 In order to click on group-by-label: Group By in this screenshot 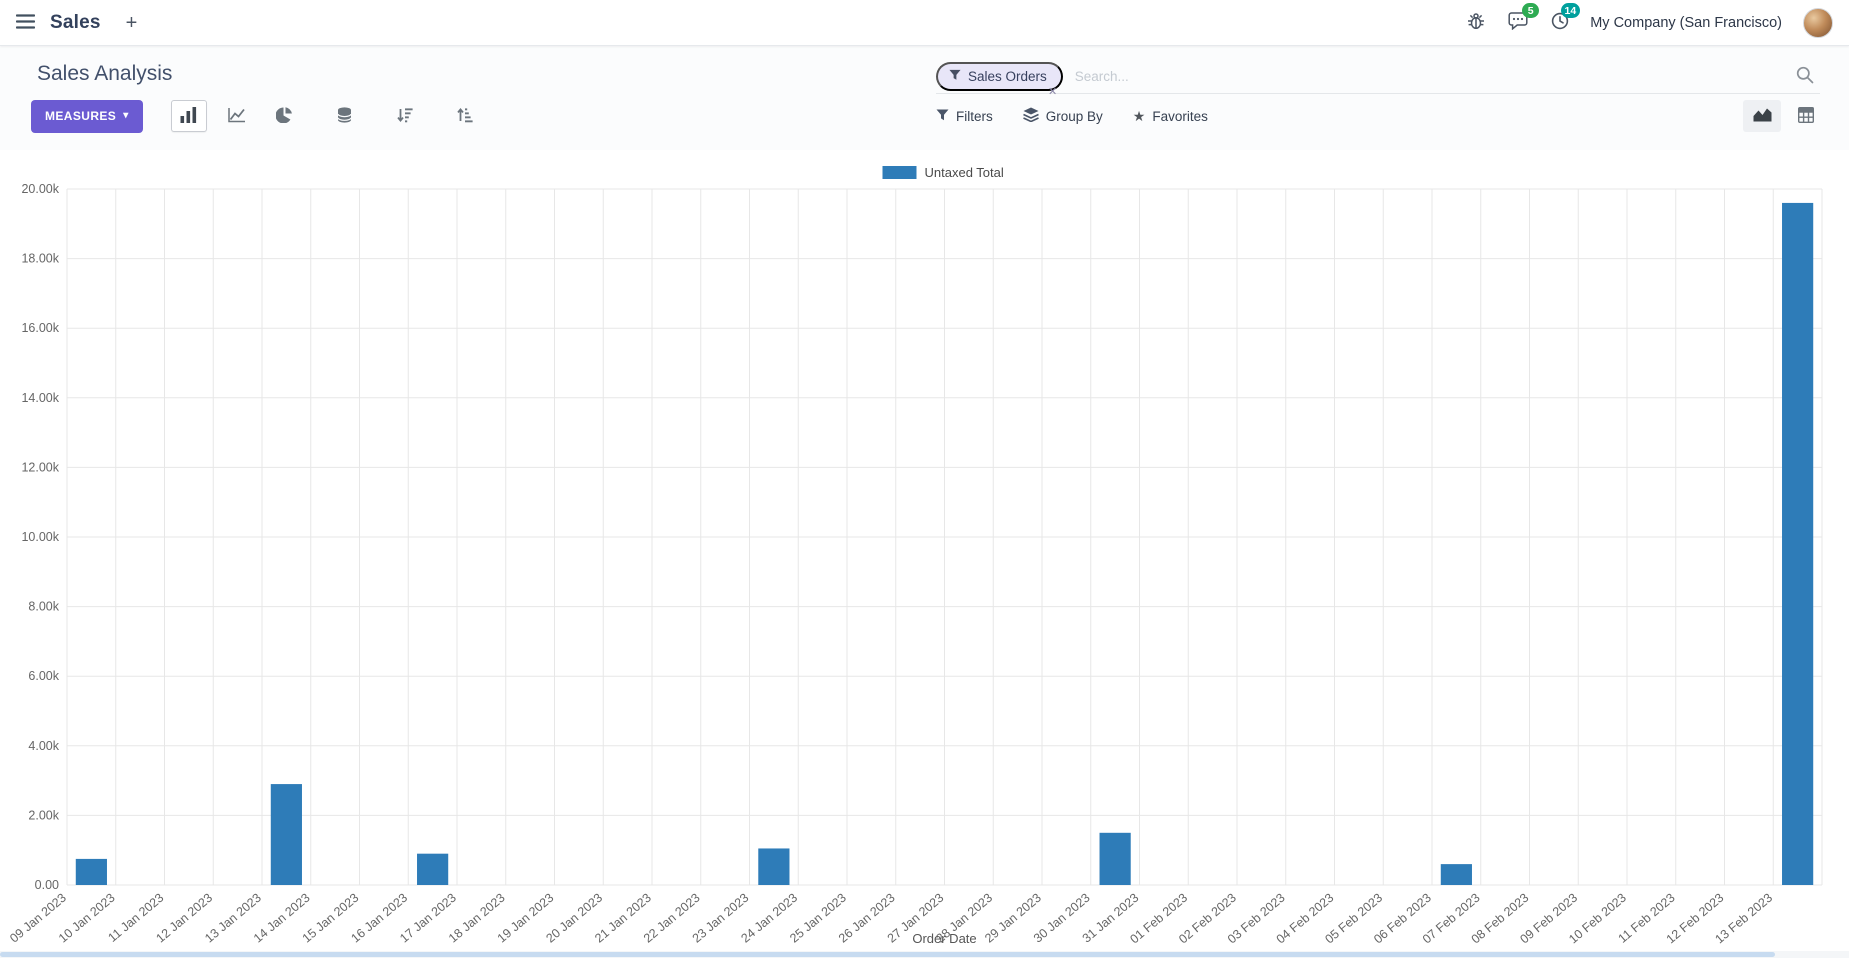, I will do `click(1074, 116)`.